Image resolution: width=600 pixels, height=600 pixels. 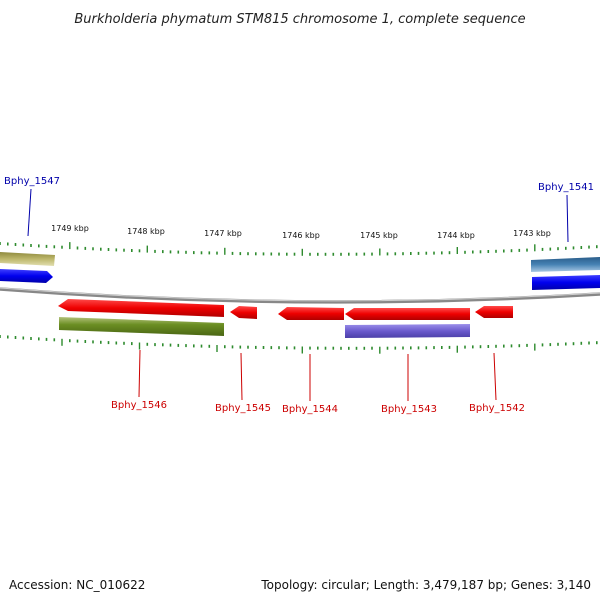 What do you see at coordinates (301, 235) in the screenshot?
I see `kbp-label-1746: 1746 kbp` at bounding box center [301, 235].